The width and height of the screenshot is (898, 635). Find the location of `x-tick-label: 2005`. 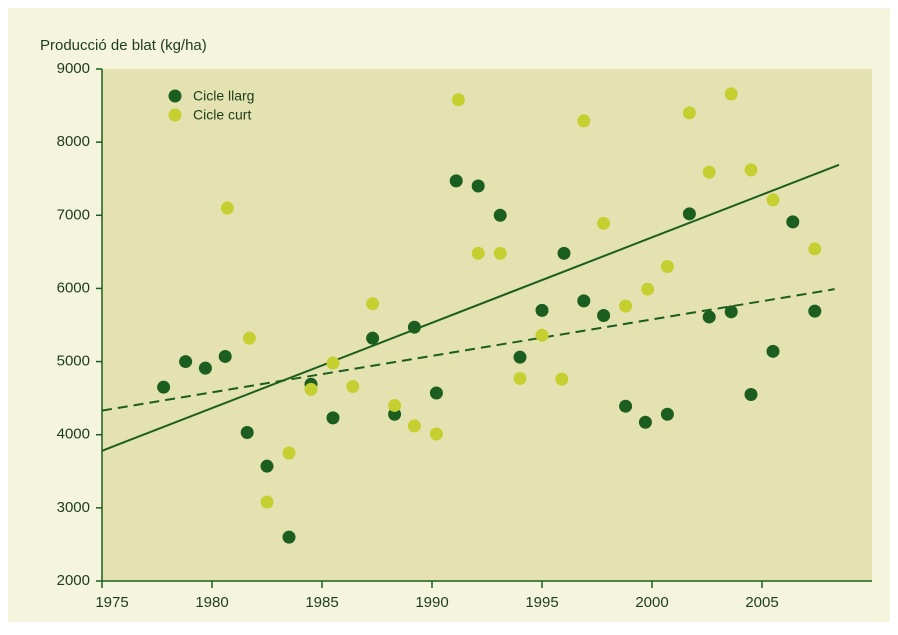

x-tick-label: 2005 is located at coordinates (761, 602).